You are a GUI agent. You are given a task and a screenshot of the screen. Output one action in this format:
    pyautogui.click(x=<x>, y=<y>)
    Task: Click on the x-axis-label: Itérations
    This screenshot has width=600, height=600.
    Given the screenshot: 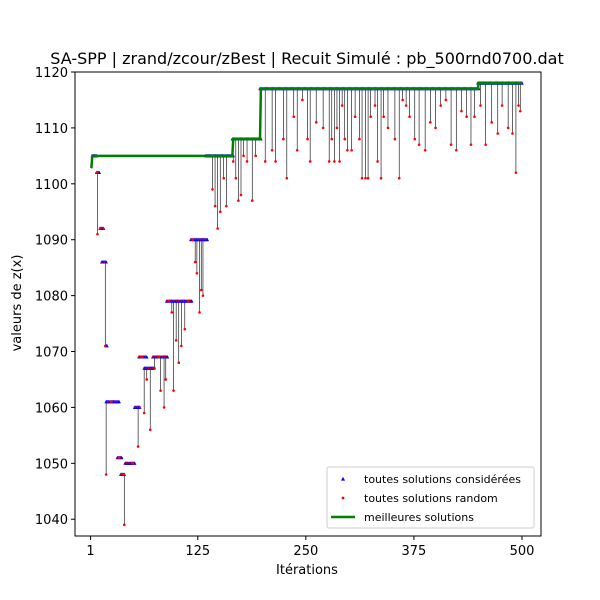 What is the action you would take?
    pyautogui.click(x=307, y=570)
    